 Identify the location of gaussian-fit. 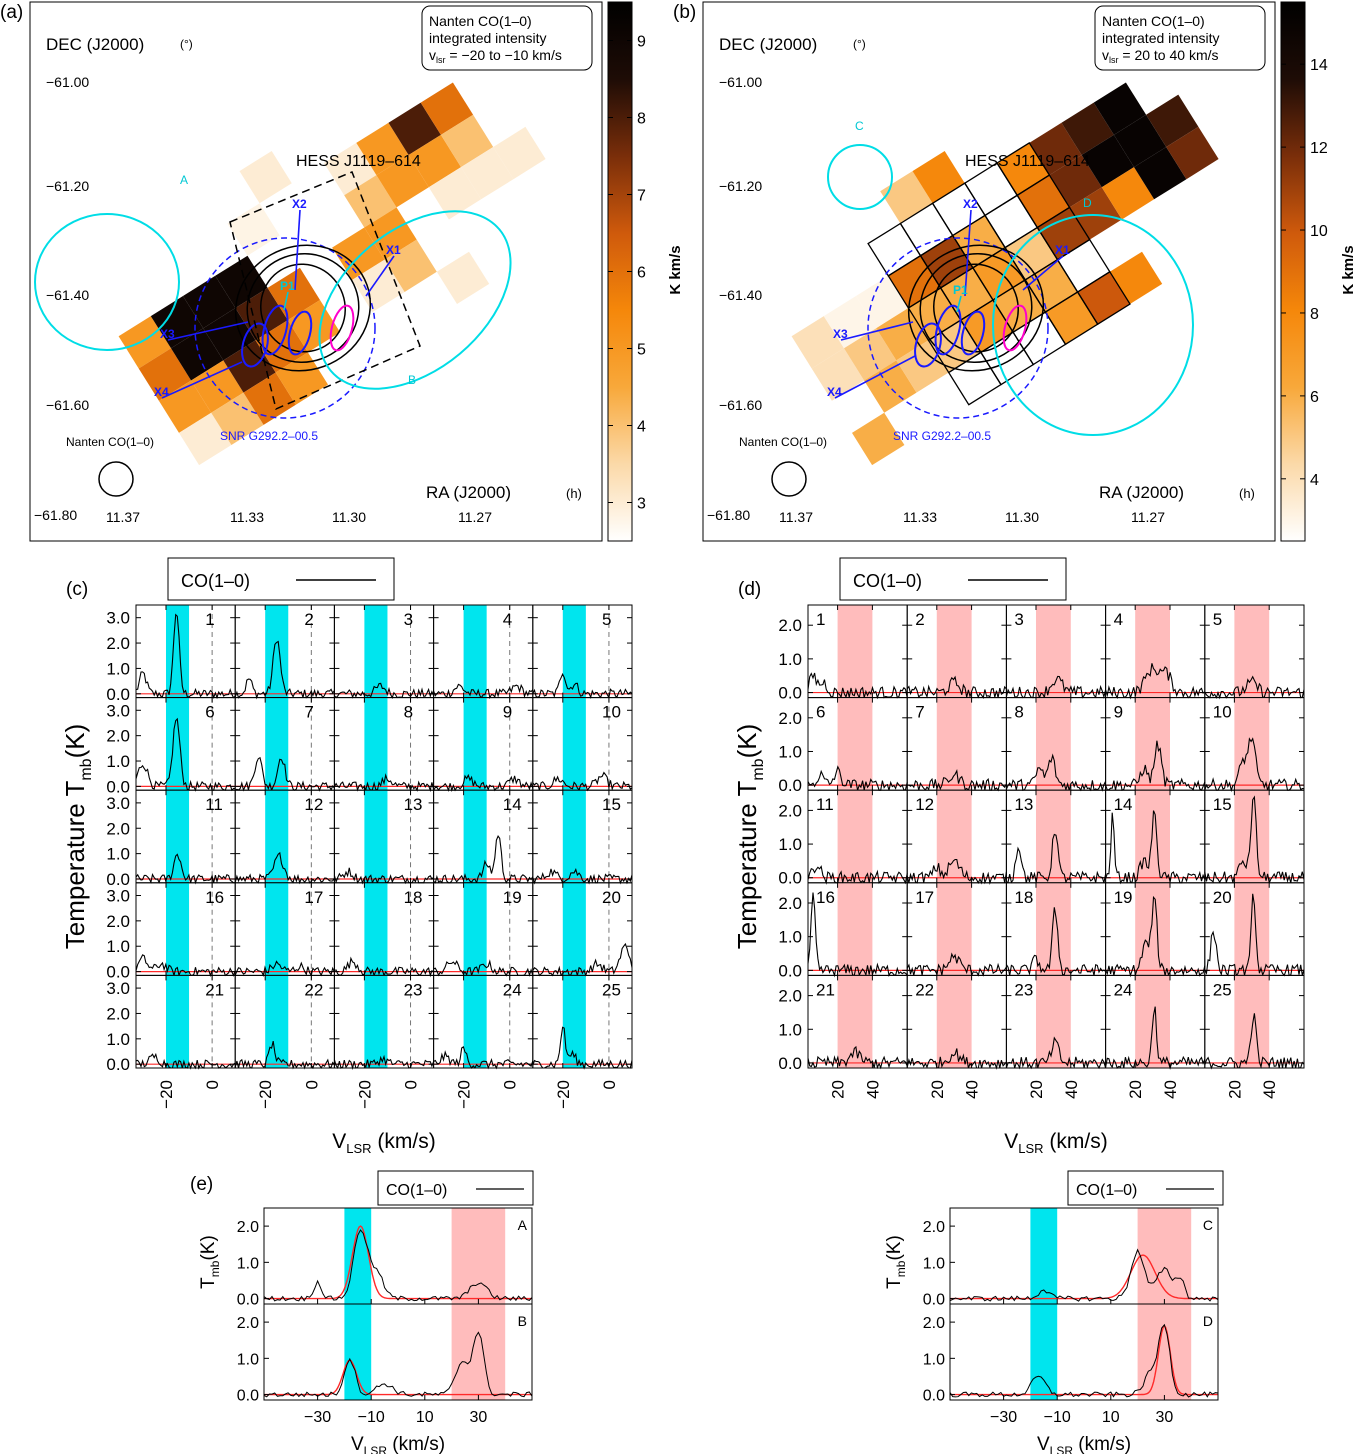
(1084, 1277).